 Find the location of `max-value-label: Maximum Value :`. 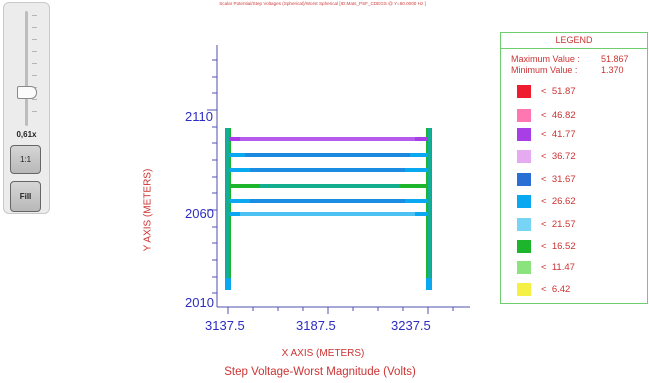

max-value-label: Maximum Value : is located at coordinates (545, 59).